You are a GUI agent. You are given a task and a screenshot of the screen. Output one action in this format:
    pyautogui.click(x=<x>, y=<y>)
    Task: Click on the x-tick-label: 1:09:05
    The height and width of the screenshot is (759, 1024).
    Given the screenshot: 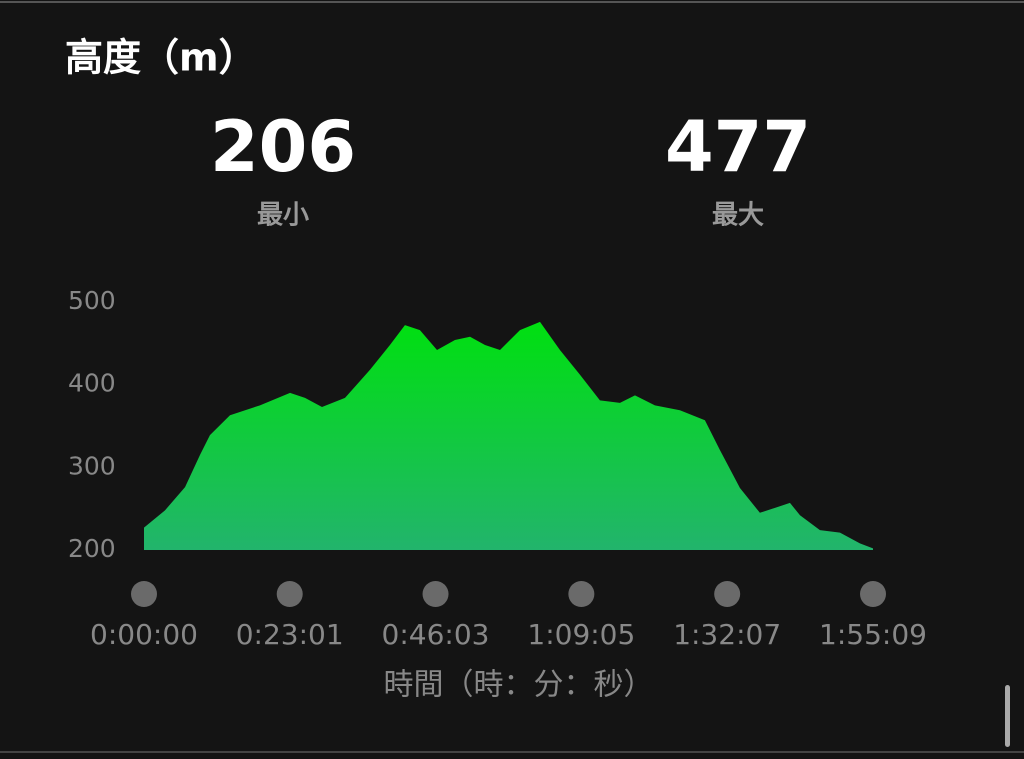 What is the action you would take?
    pyautogui.click(x=581, y=634)
    